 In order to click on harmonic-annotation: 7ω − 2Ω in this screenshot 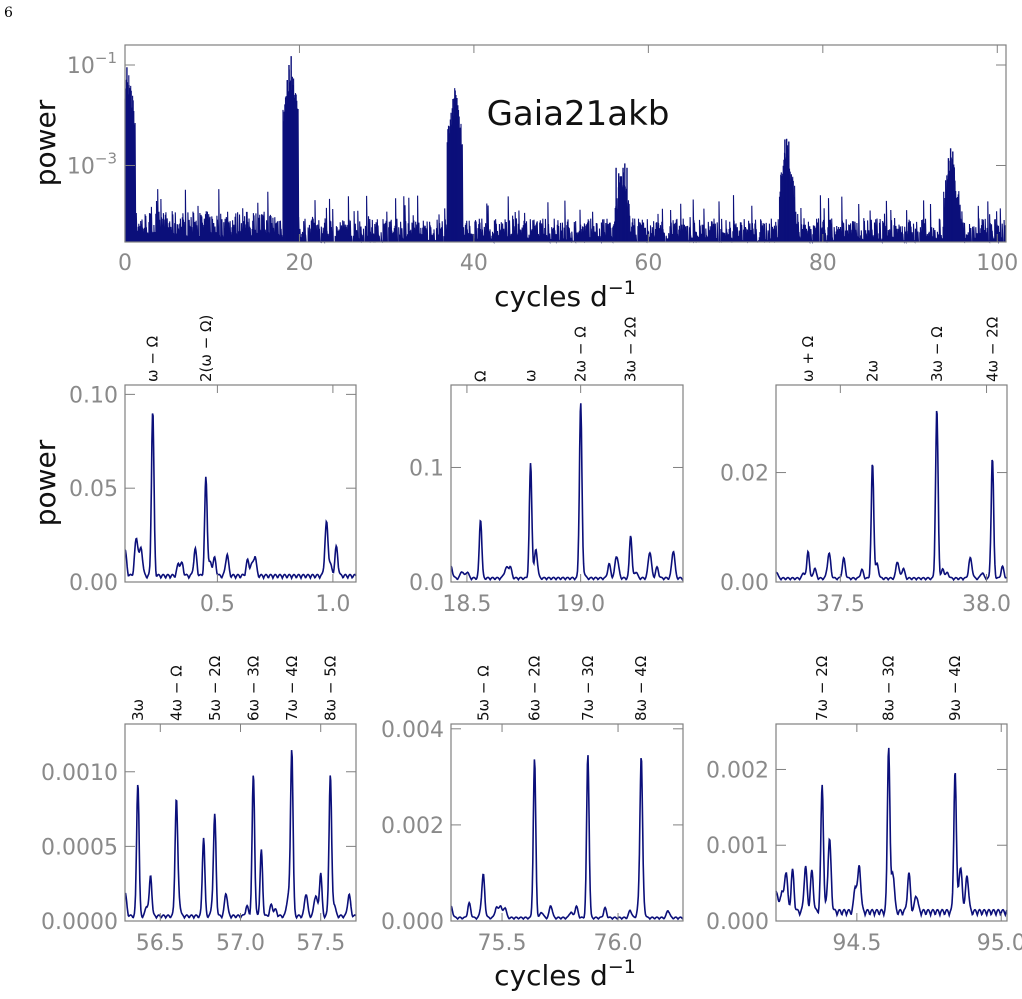, I will do `click(822, 688)`.